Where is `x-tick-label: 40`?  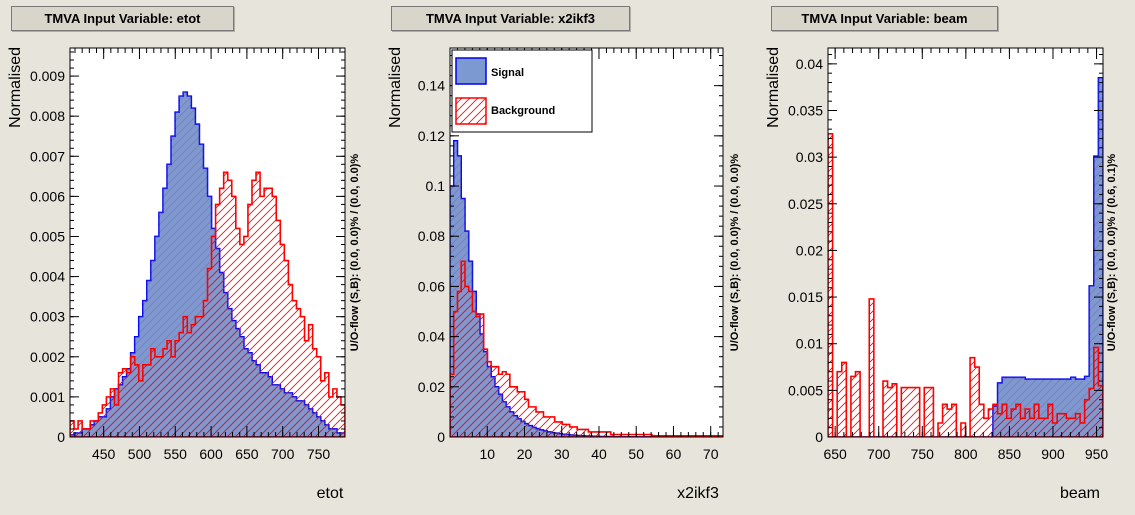 x-tick-label: 40 is located at coordinates (599, 454).